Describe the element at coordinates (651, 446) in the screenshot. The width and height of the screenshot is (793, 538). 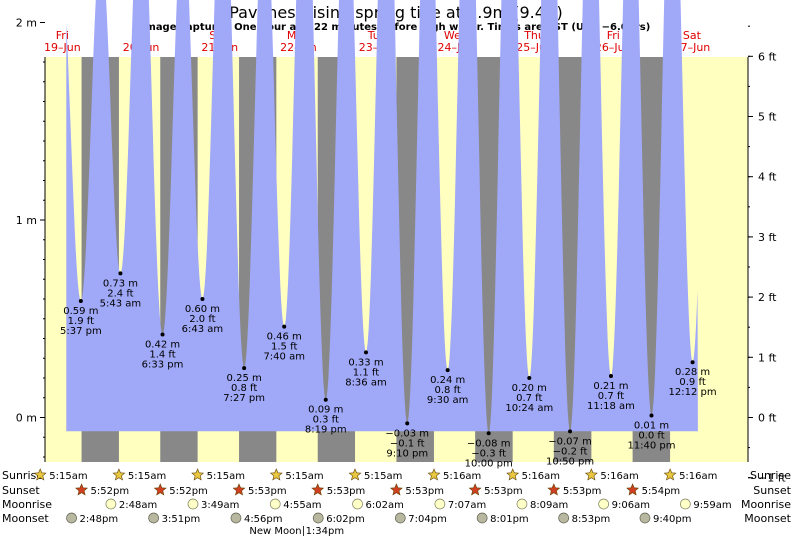
I see `low-tide-time: 11:40 pm` at that location.